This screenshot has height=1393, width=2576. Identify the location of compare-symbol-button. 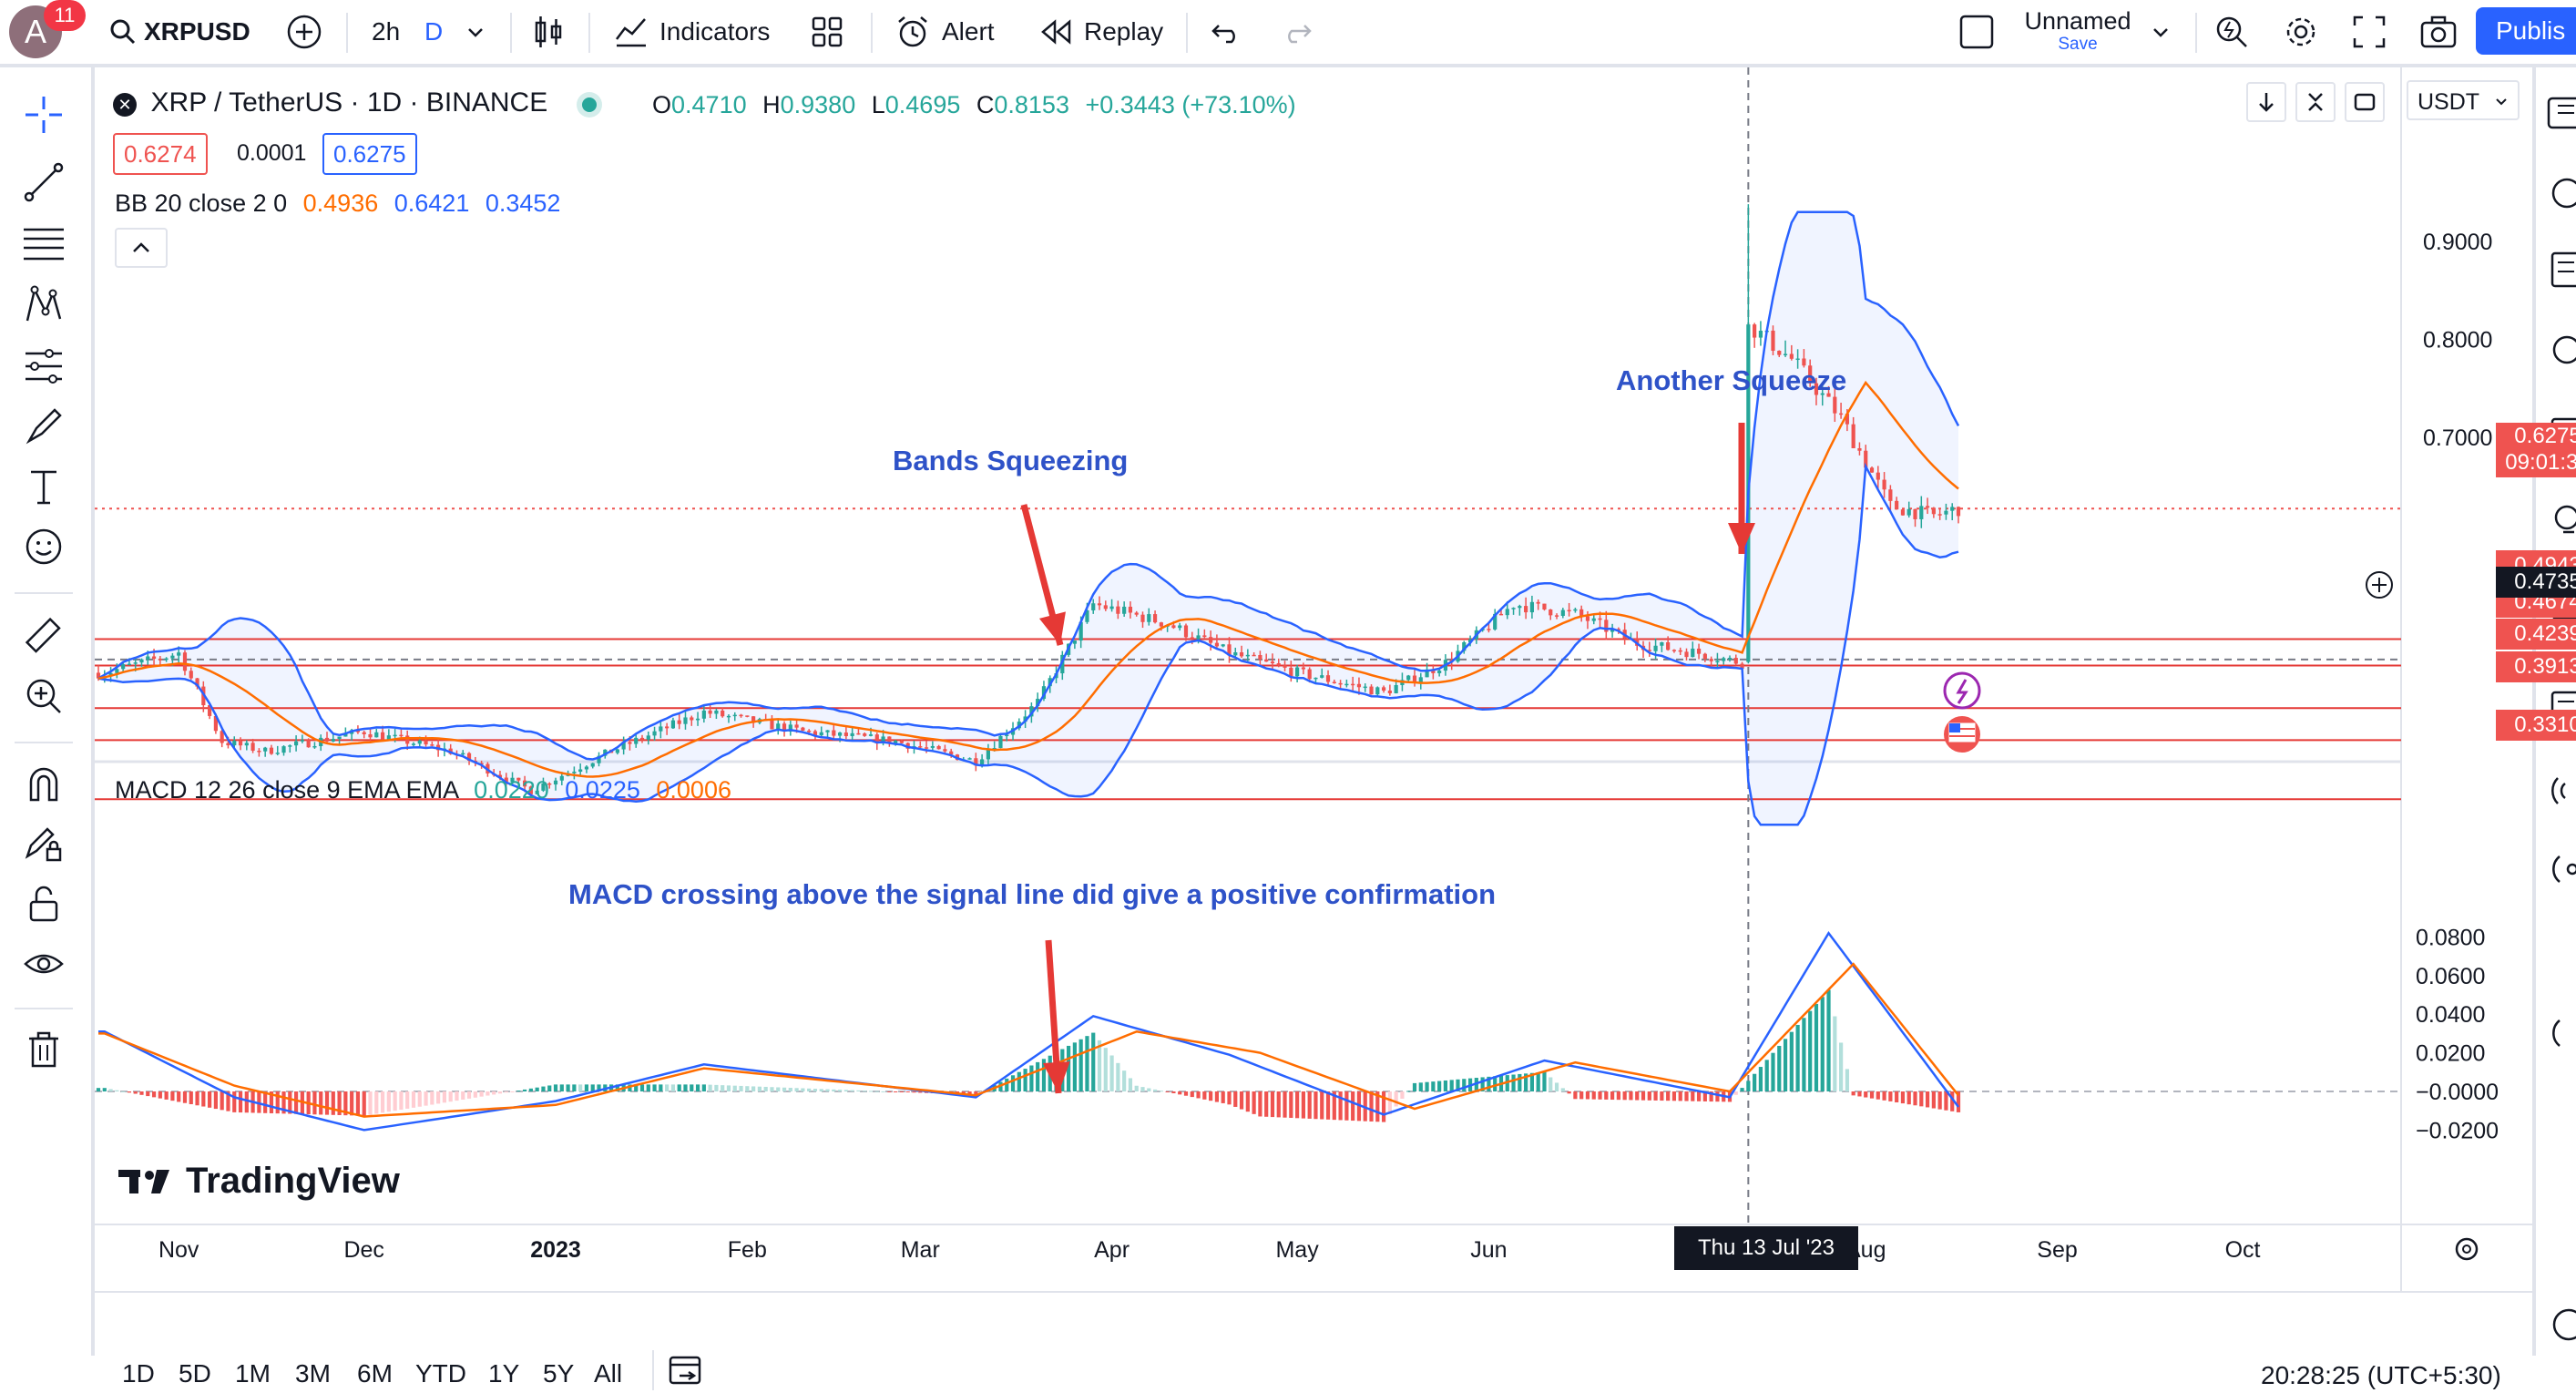
(304, 32).